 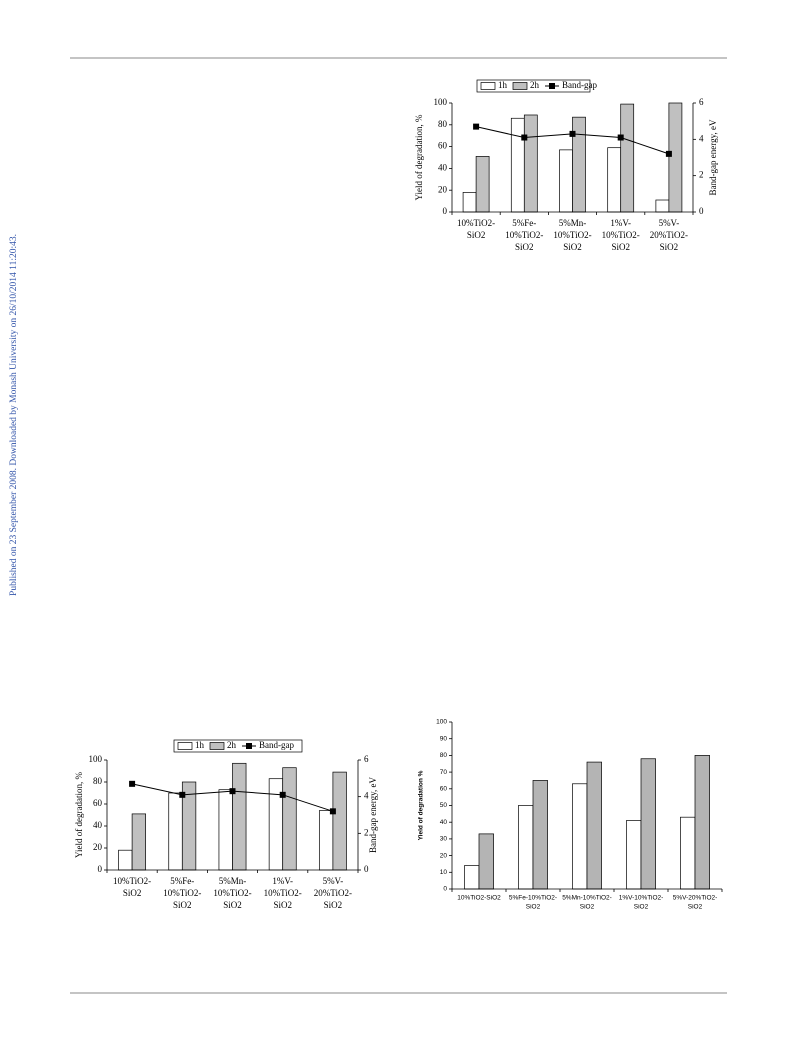 What do you see at coordinates (444, 839) in the screenshot?
I see `y-tick-label: 30` at bounding box center [444, 839].